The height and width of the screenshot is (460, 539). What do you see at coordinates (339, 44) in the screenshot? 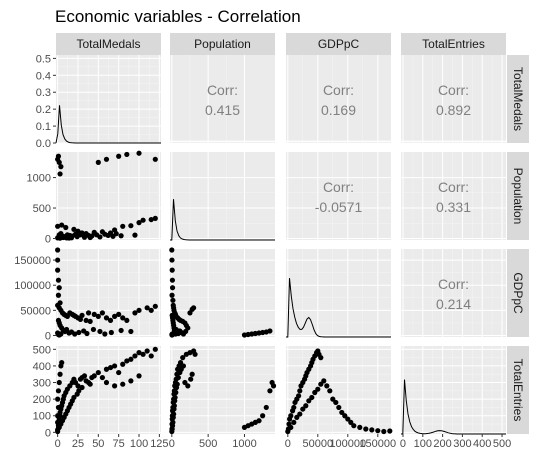
I see `column-strip-label-gdppc: GDPpC` at bounding box center [339, 44].